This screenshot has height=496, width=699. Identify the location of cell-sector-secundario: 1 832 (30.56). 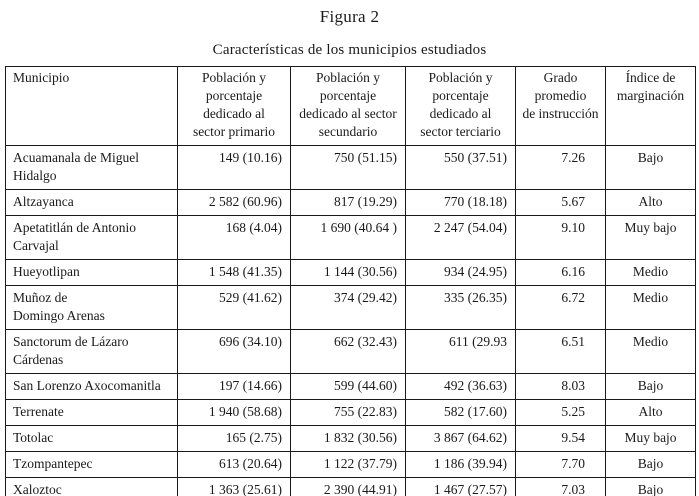
(348, 438).